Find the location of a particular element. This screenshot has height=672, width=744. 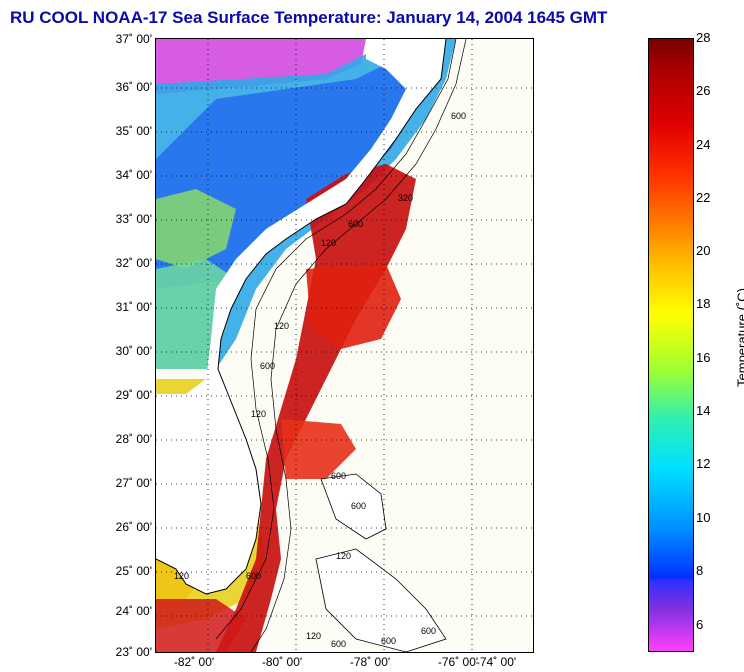

lat-label: 29˚ 00' is located at coordinates (133, 395).